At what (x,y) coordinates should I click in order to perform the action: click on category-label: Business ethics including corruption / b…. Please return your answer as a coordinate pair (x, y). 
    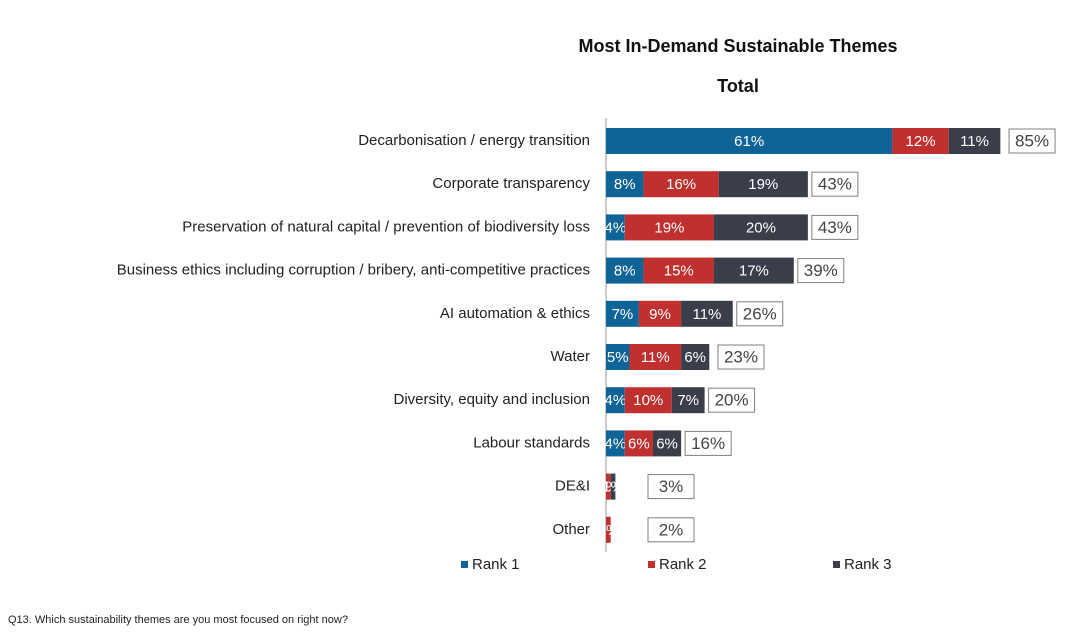
    Looking at the image, I should click on (353, 270).